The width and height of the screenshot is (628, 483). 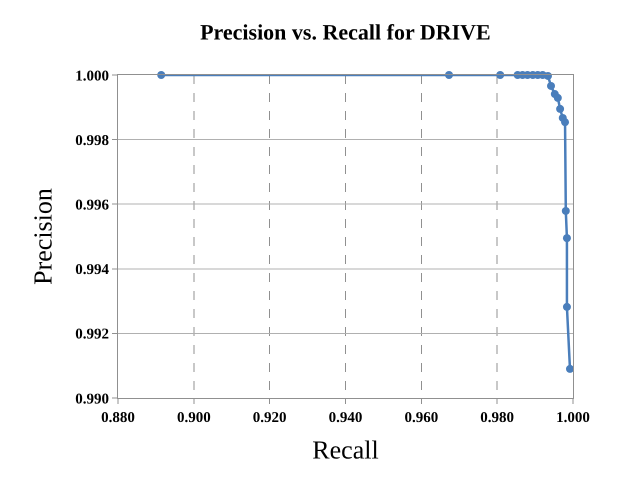 What do you see at coordinates (92, 270) in the screenshot?
I see `y-tick-label: 0.994` at bounding box center [92, 270].